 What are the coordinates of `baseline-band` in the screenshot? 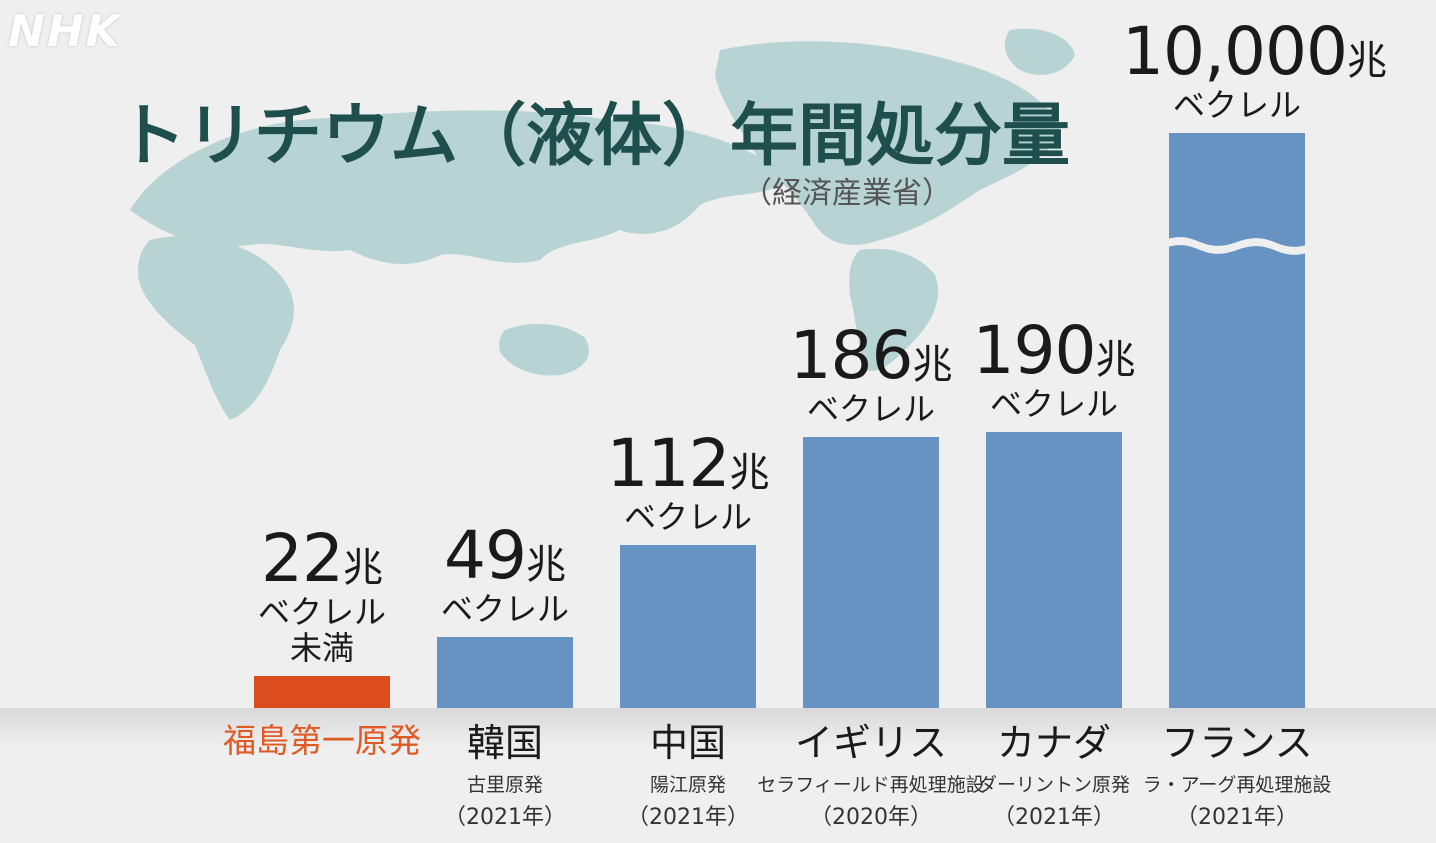 It's located at (718, 728).